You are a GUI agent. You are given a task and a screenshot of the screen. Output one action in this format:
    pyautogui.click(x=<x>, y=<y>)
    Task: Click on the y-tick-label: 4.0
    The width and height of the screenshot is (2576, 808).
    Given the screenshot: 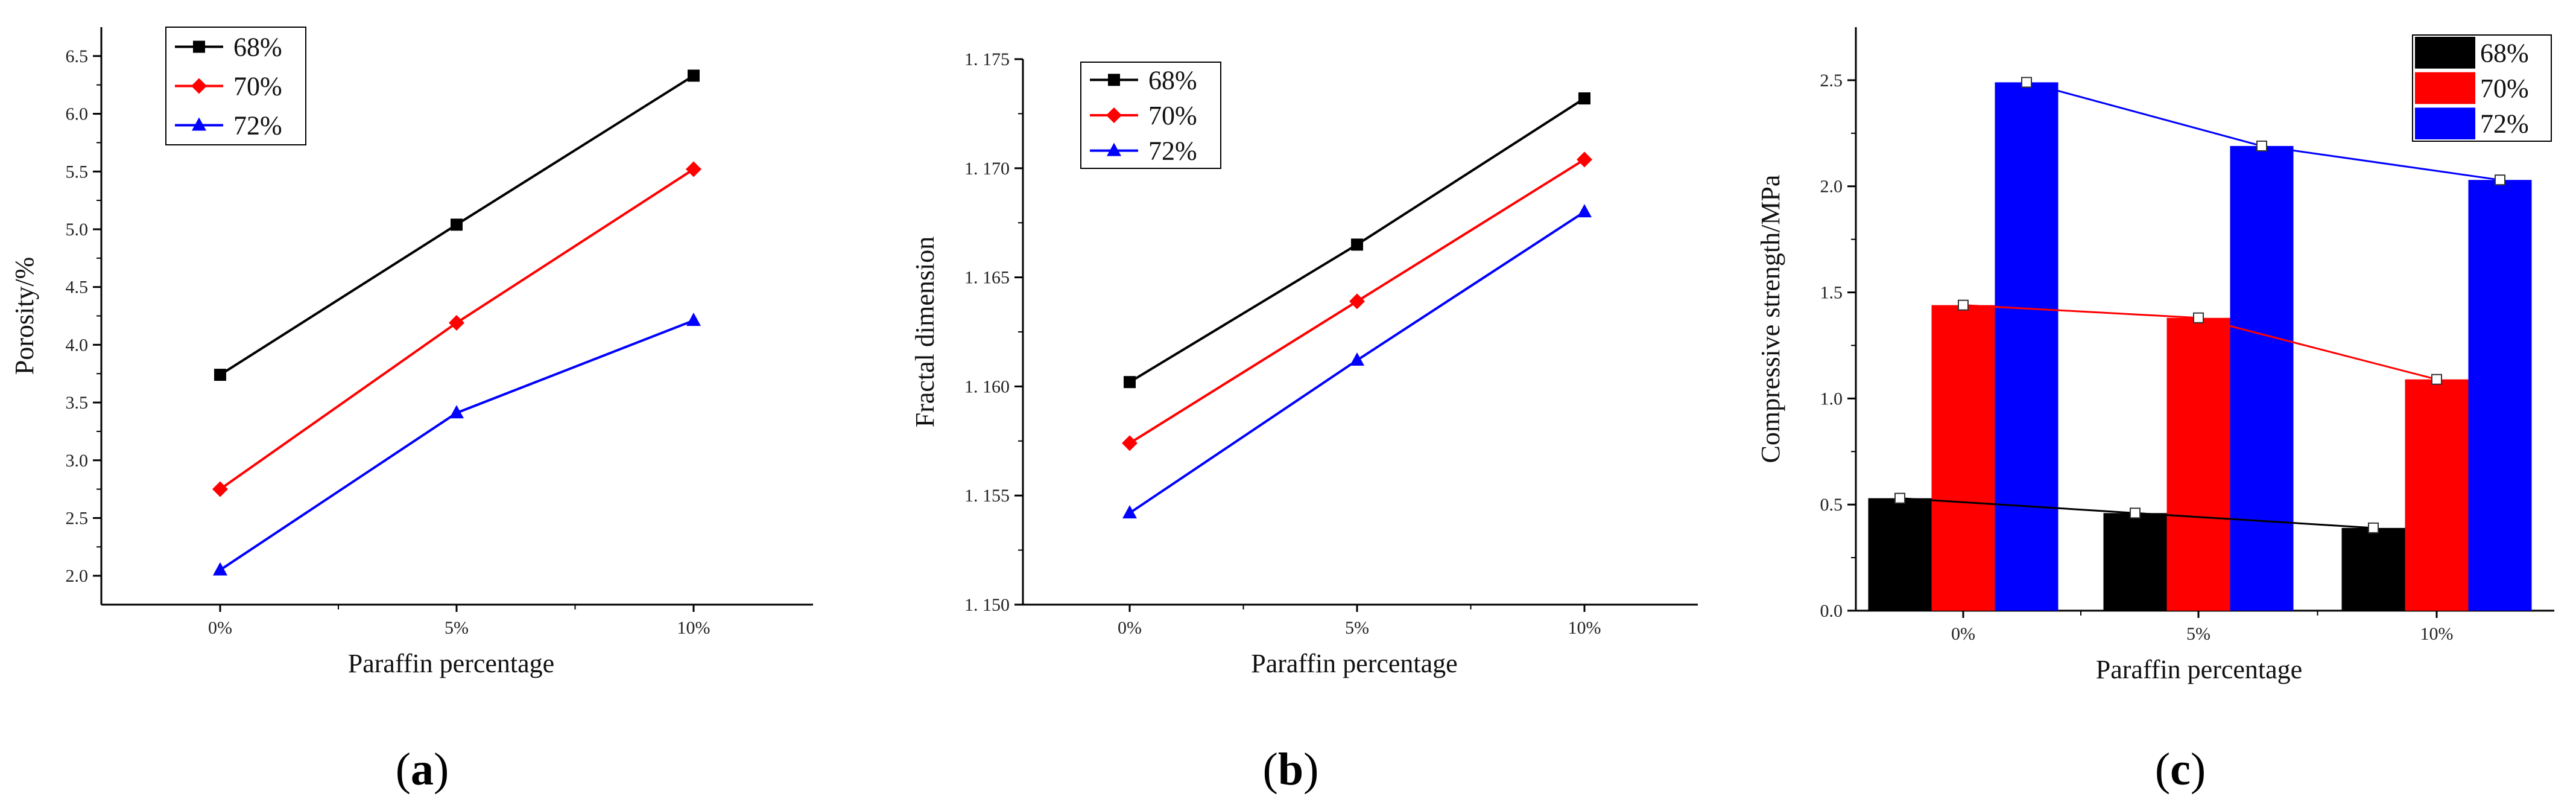 What is the action you would take?
    pyautogui.click(x=77, y=345)
    